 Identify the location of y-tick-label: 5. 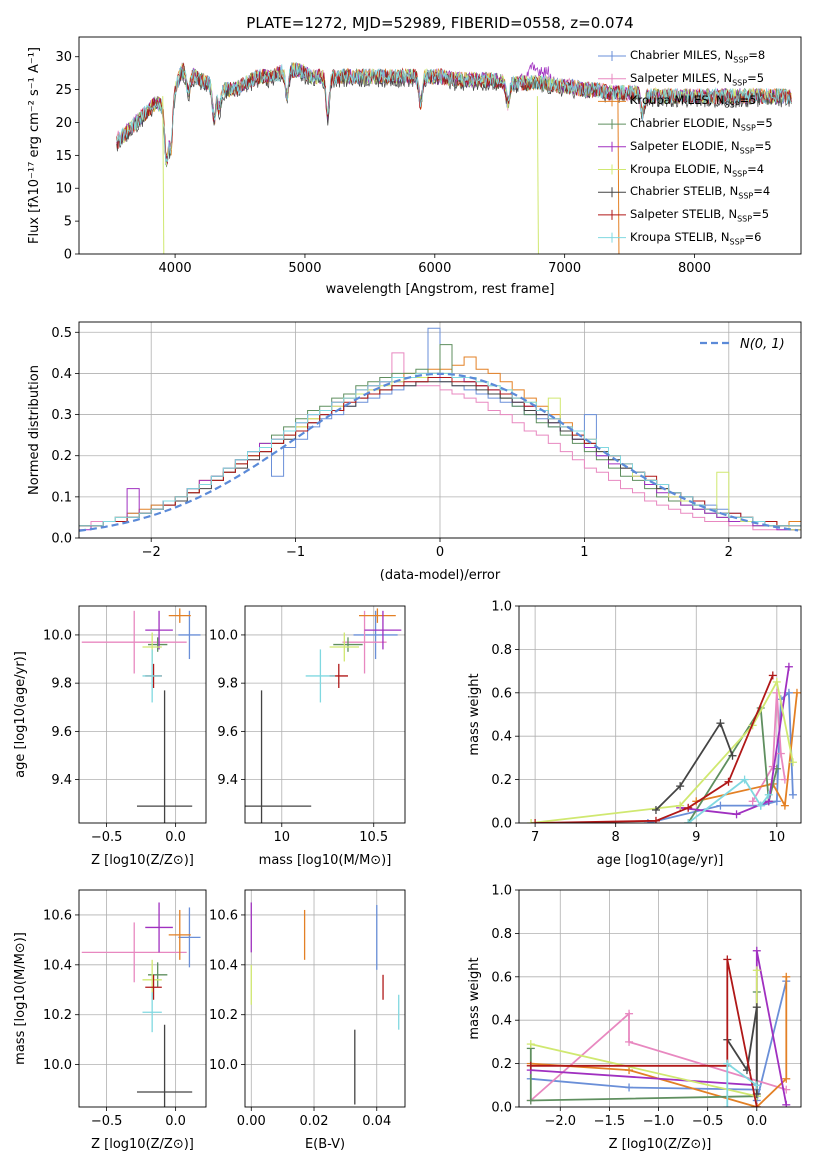
(68, 222).